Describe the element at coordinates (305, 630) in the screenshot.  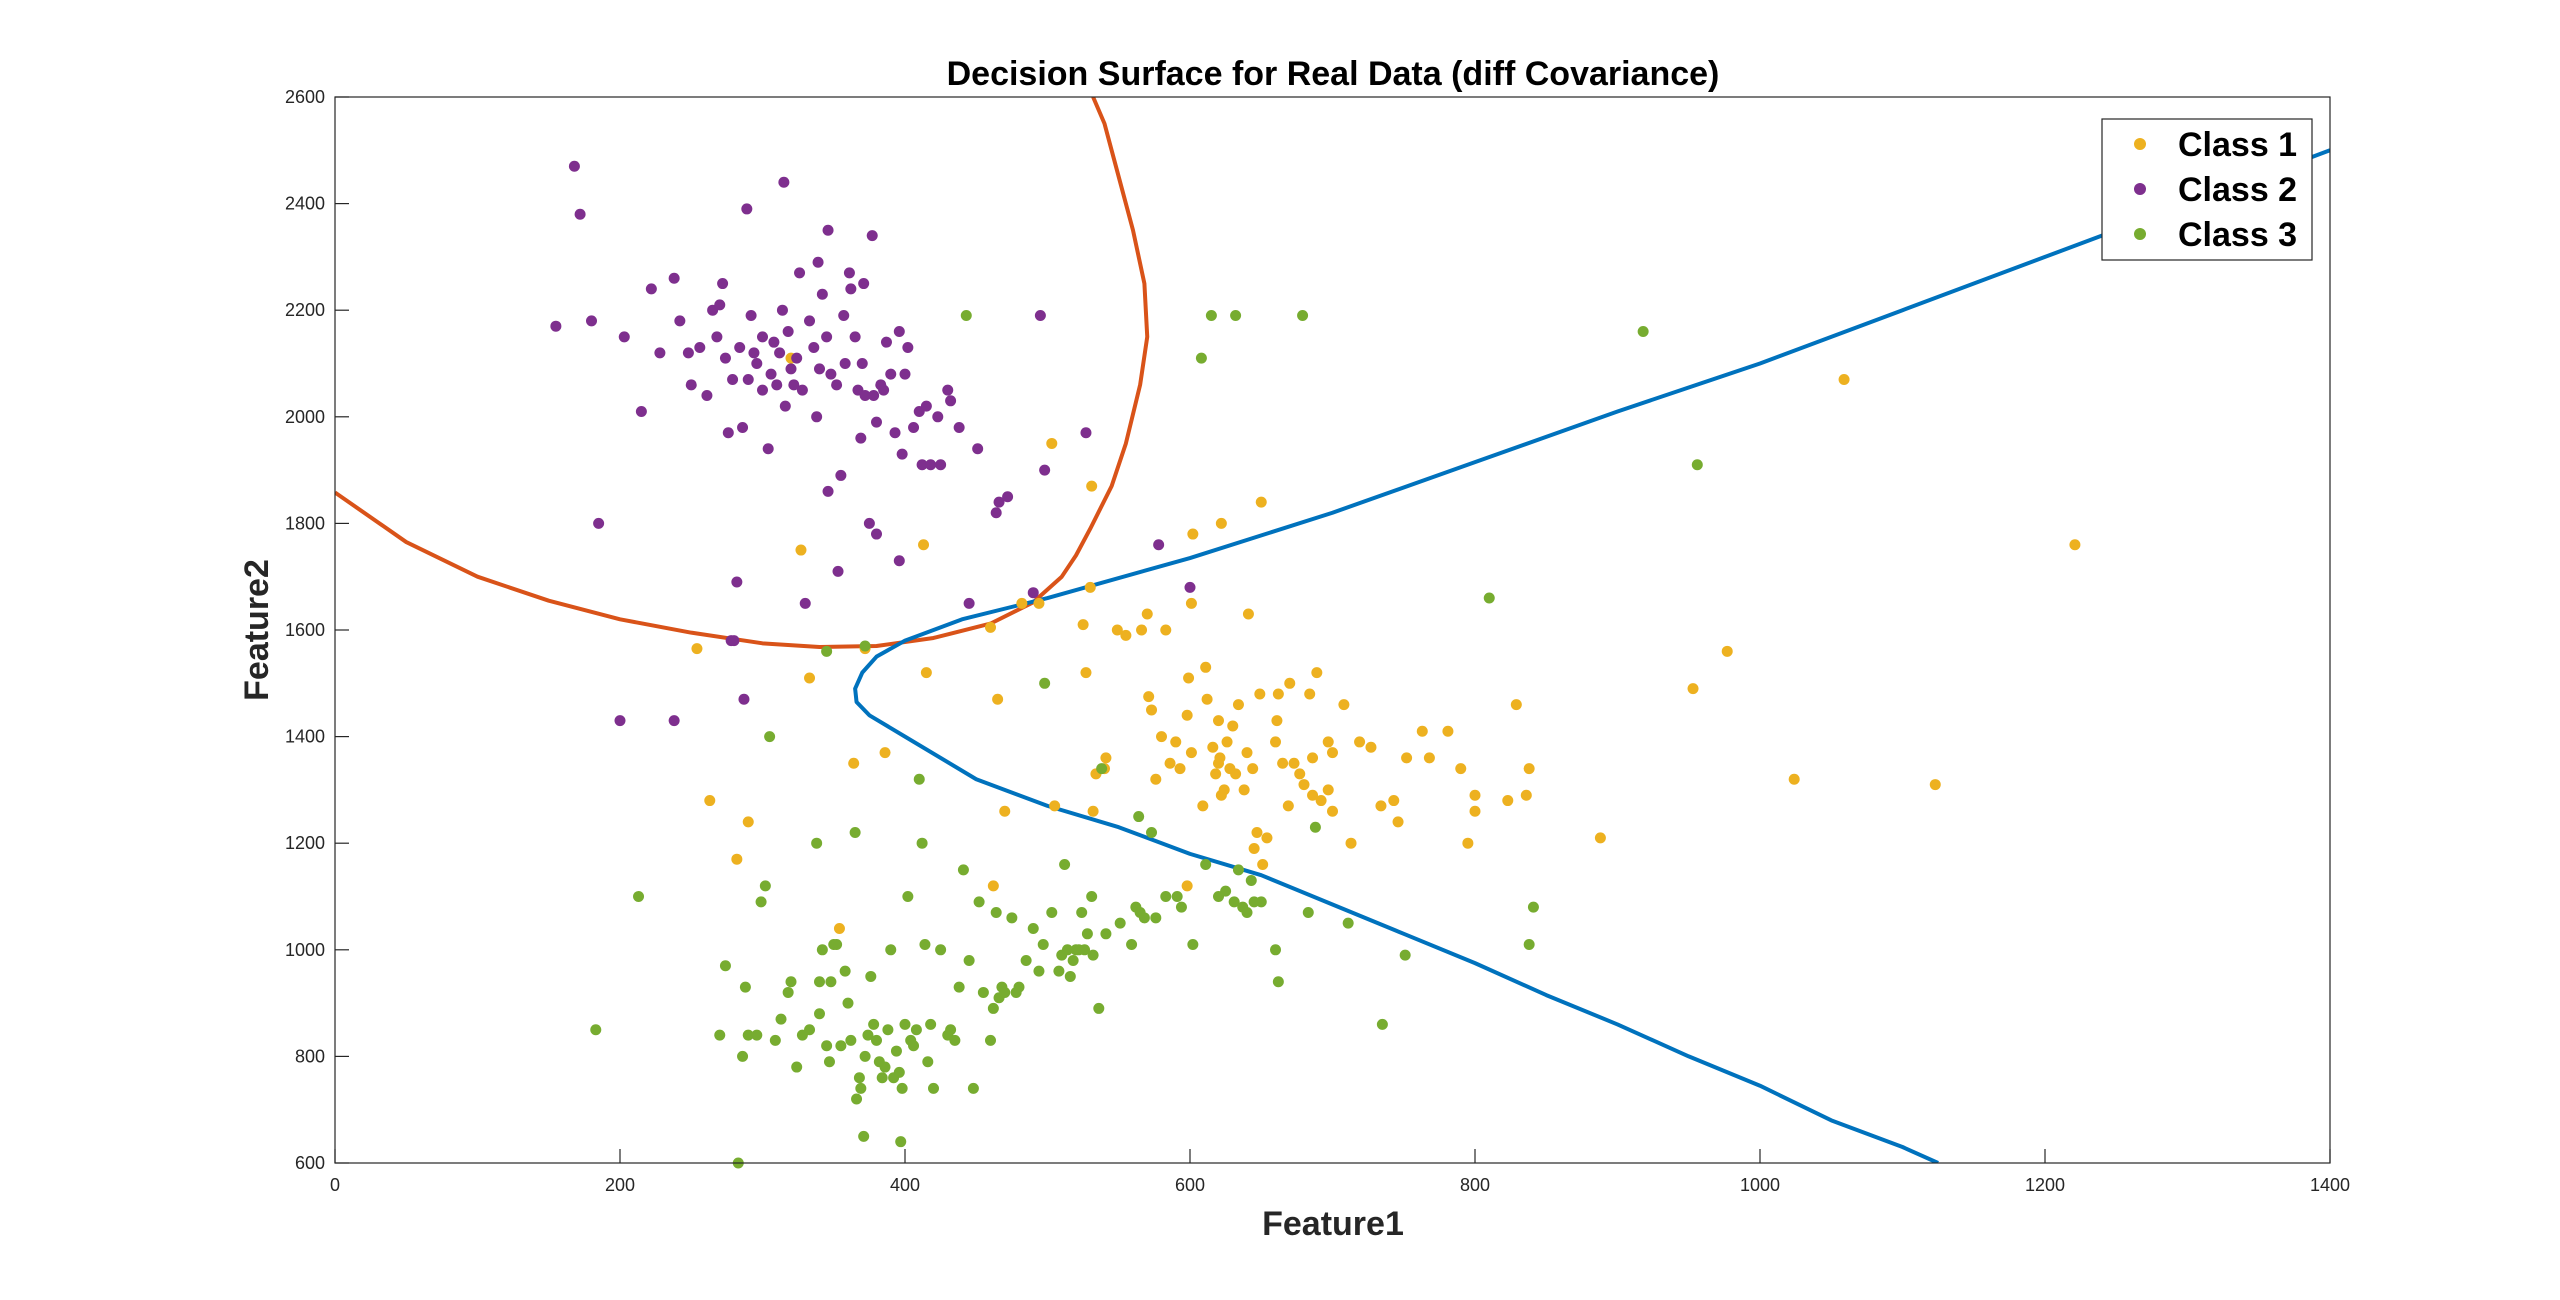
I see `y-tick-label: 1600` at that location.